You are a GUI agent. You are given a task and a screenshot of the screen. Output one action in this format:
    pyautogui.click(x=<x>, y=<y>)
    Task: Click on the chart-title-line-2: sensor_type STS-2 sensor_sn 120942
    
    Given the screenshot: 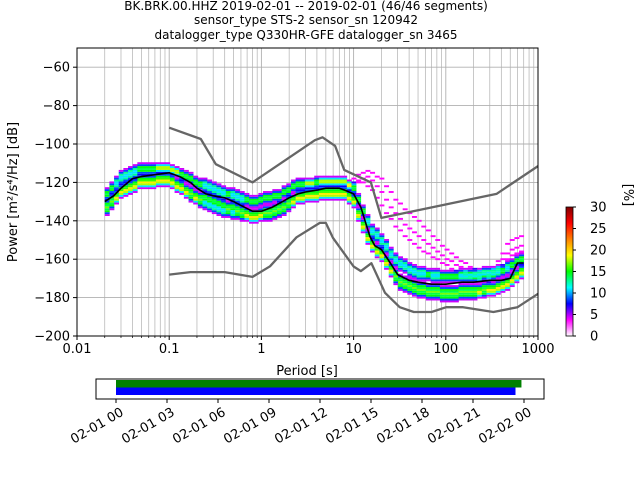 What is the action you would take?
    pyautogui.click(x=306, y=20)
    